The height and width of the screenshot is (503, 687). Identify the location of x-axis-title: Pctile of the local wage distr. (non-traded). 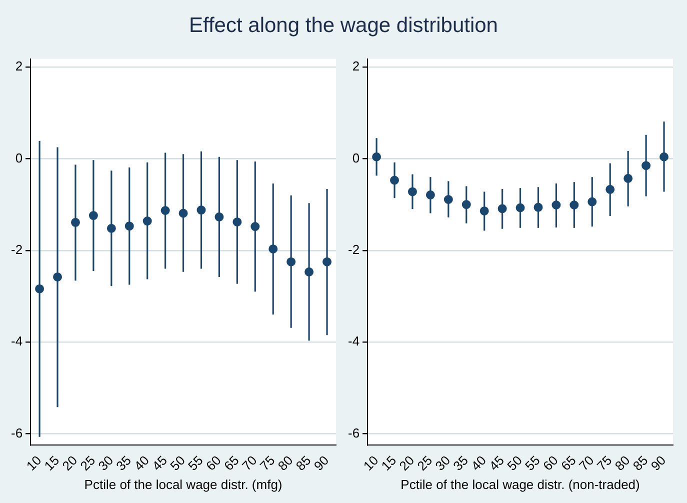
(520, 484).